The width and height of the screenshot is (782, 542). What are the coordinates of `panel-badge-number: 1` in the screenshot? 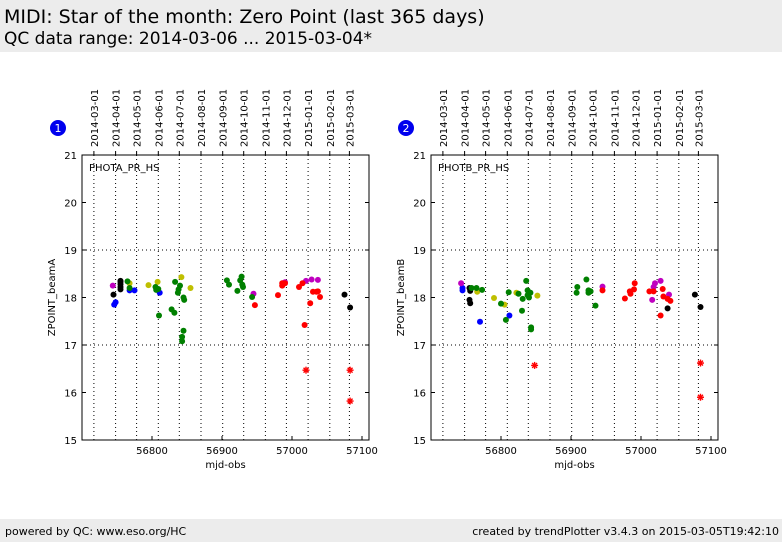 It's located at (58, 128).